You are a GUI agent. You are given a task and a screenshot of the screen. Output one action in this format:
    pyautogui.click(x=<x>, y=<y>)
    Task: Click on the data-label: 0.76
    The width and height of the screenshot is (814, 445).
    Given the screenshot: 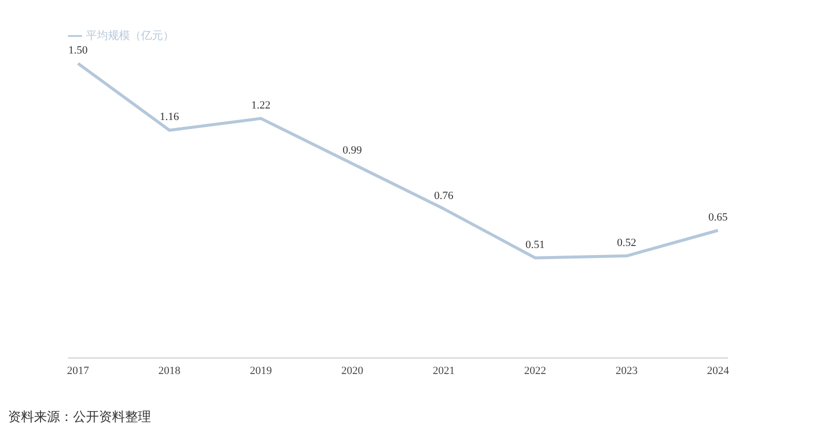 What is the action you would take?
    pyautogui.click(x=444, y=196)
    